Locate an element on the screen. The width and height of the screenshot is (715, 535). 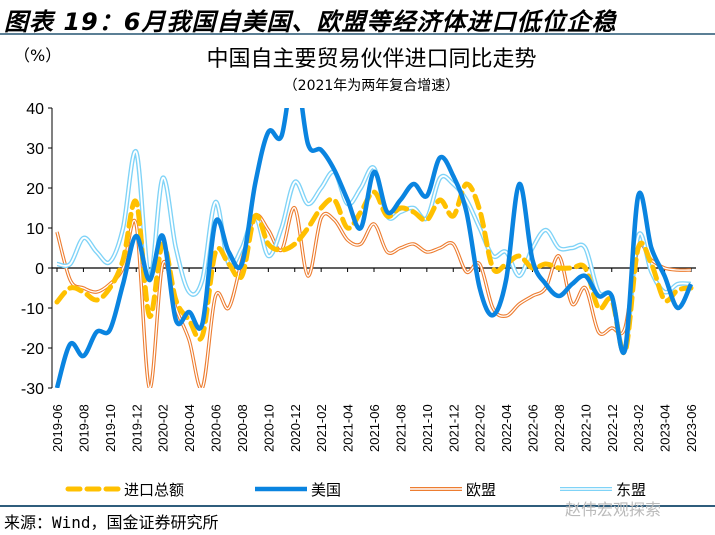
x-tick-label: 2022-08 is located at coordinates (559, 428).